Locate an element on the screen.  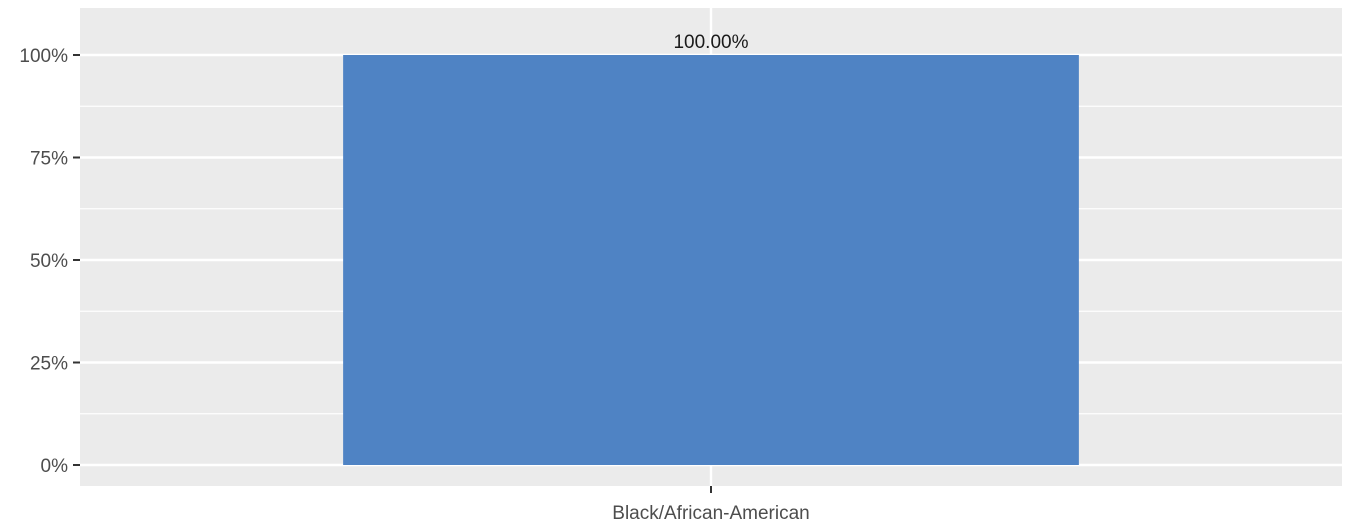
y-tick-label: 50% is located at coordinates (49, 261).